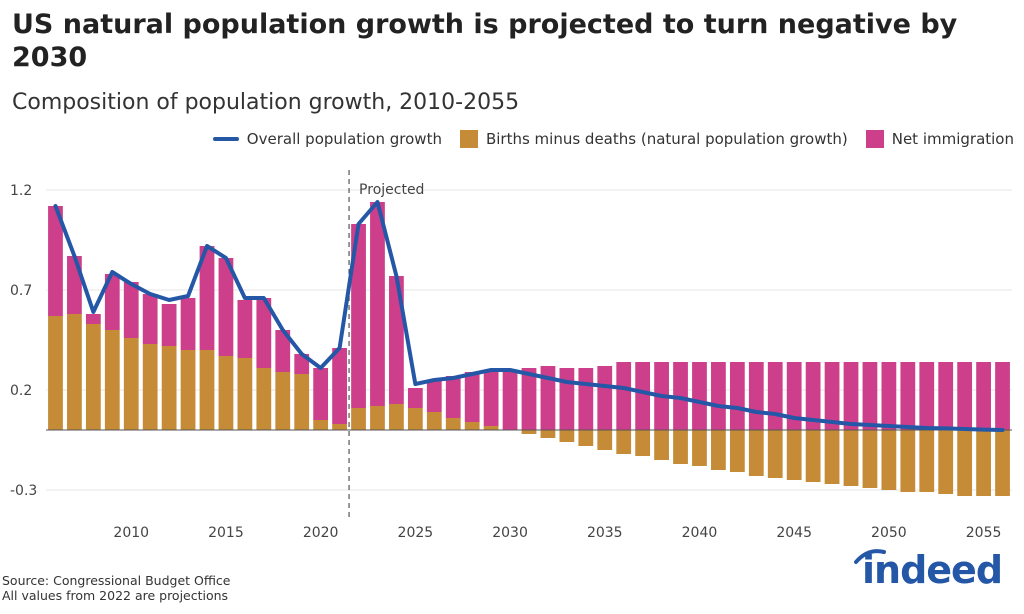 This screenshot has width=1024, height=614. Describe the element at coordinates (874, 139) in the screenshot. I see `legend-swatch-immigration` at that location.